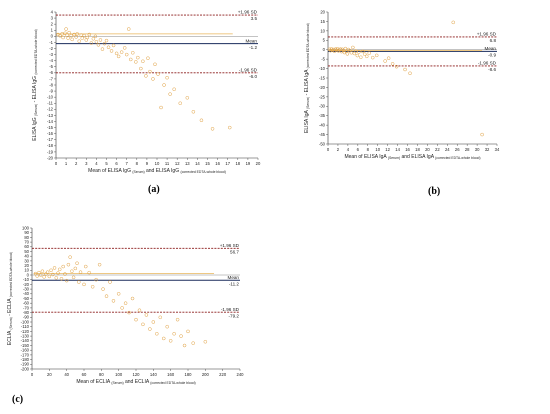 The image size is (550, 414). What do you see at coordinates (217, 163) in the screenshot?
I see `x-tick-label: 16` at bounding box center [217, 163].